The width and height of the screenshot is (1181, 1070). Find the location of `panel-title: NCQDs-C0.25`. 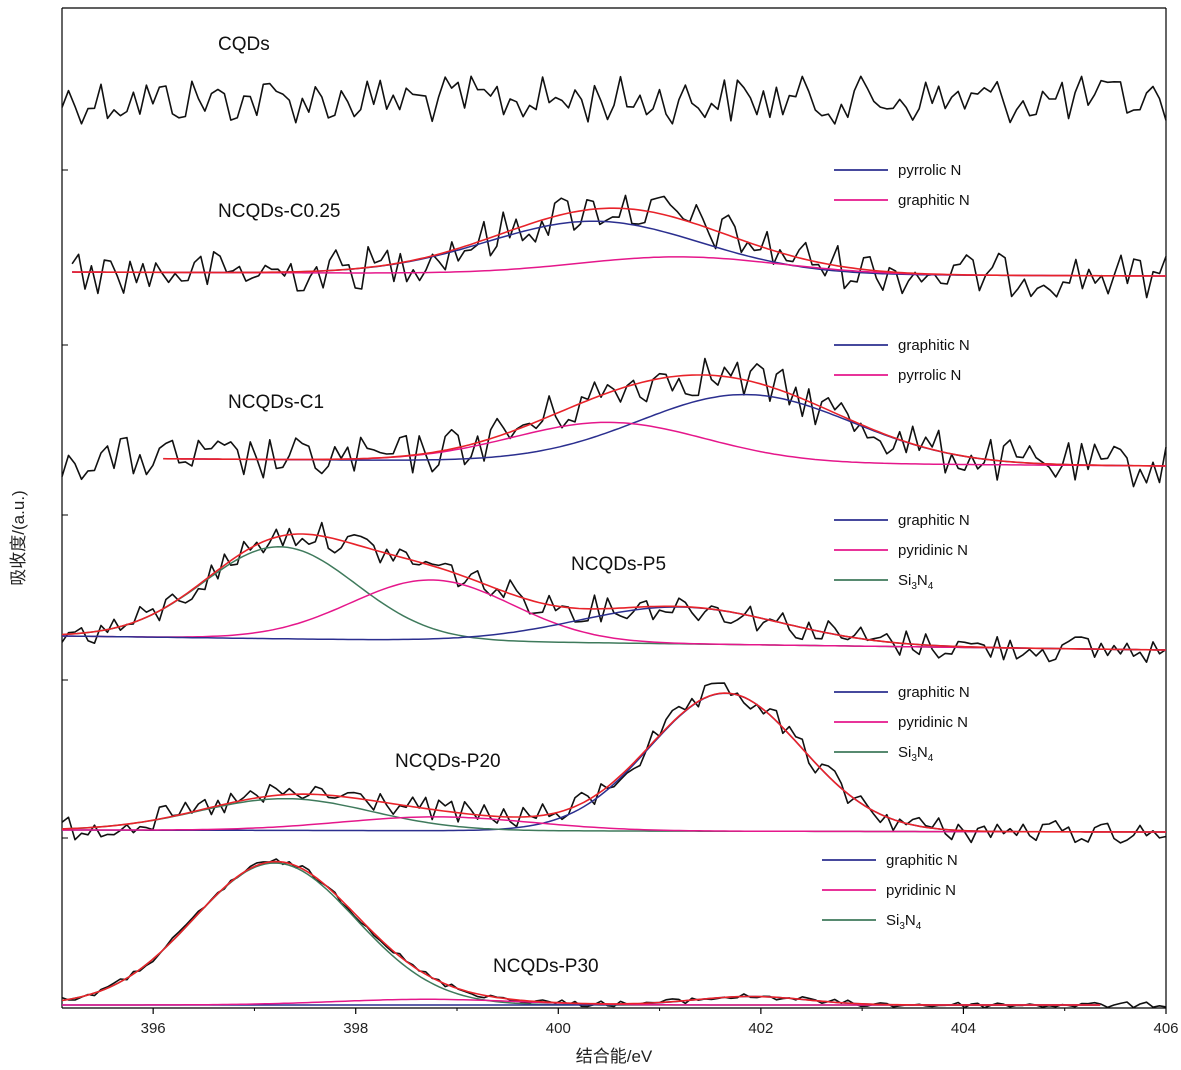

panel-title: NCQDs-C0.25 is located at coordinates (279, 211).